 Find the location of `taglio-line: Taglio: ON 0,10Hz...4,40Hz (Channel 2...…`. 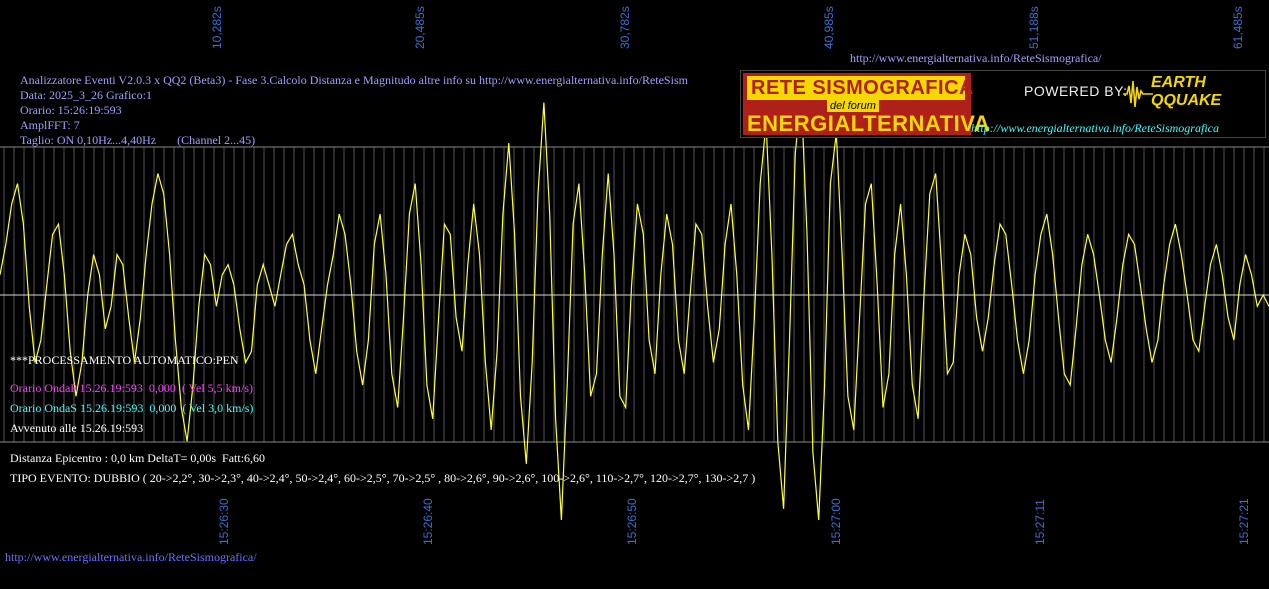

taglio-line: Taglio: ON 0,10Hz...4,40Hz (Channel 2...… is located at coordinates (138, 140).